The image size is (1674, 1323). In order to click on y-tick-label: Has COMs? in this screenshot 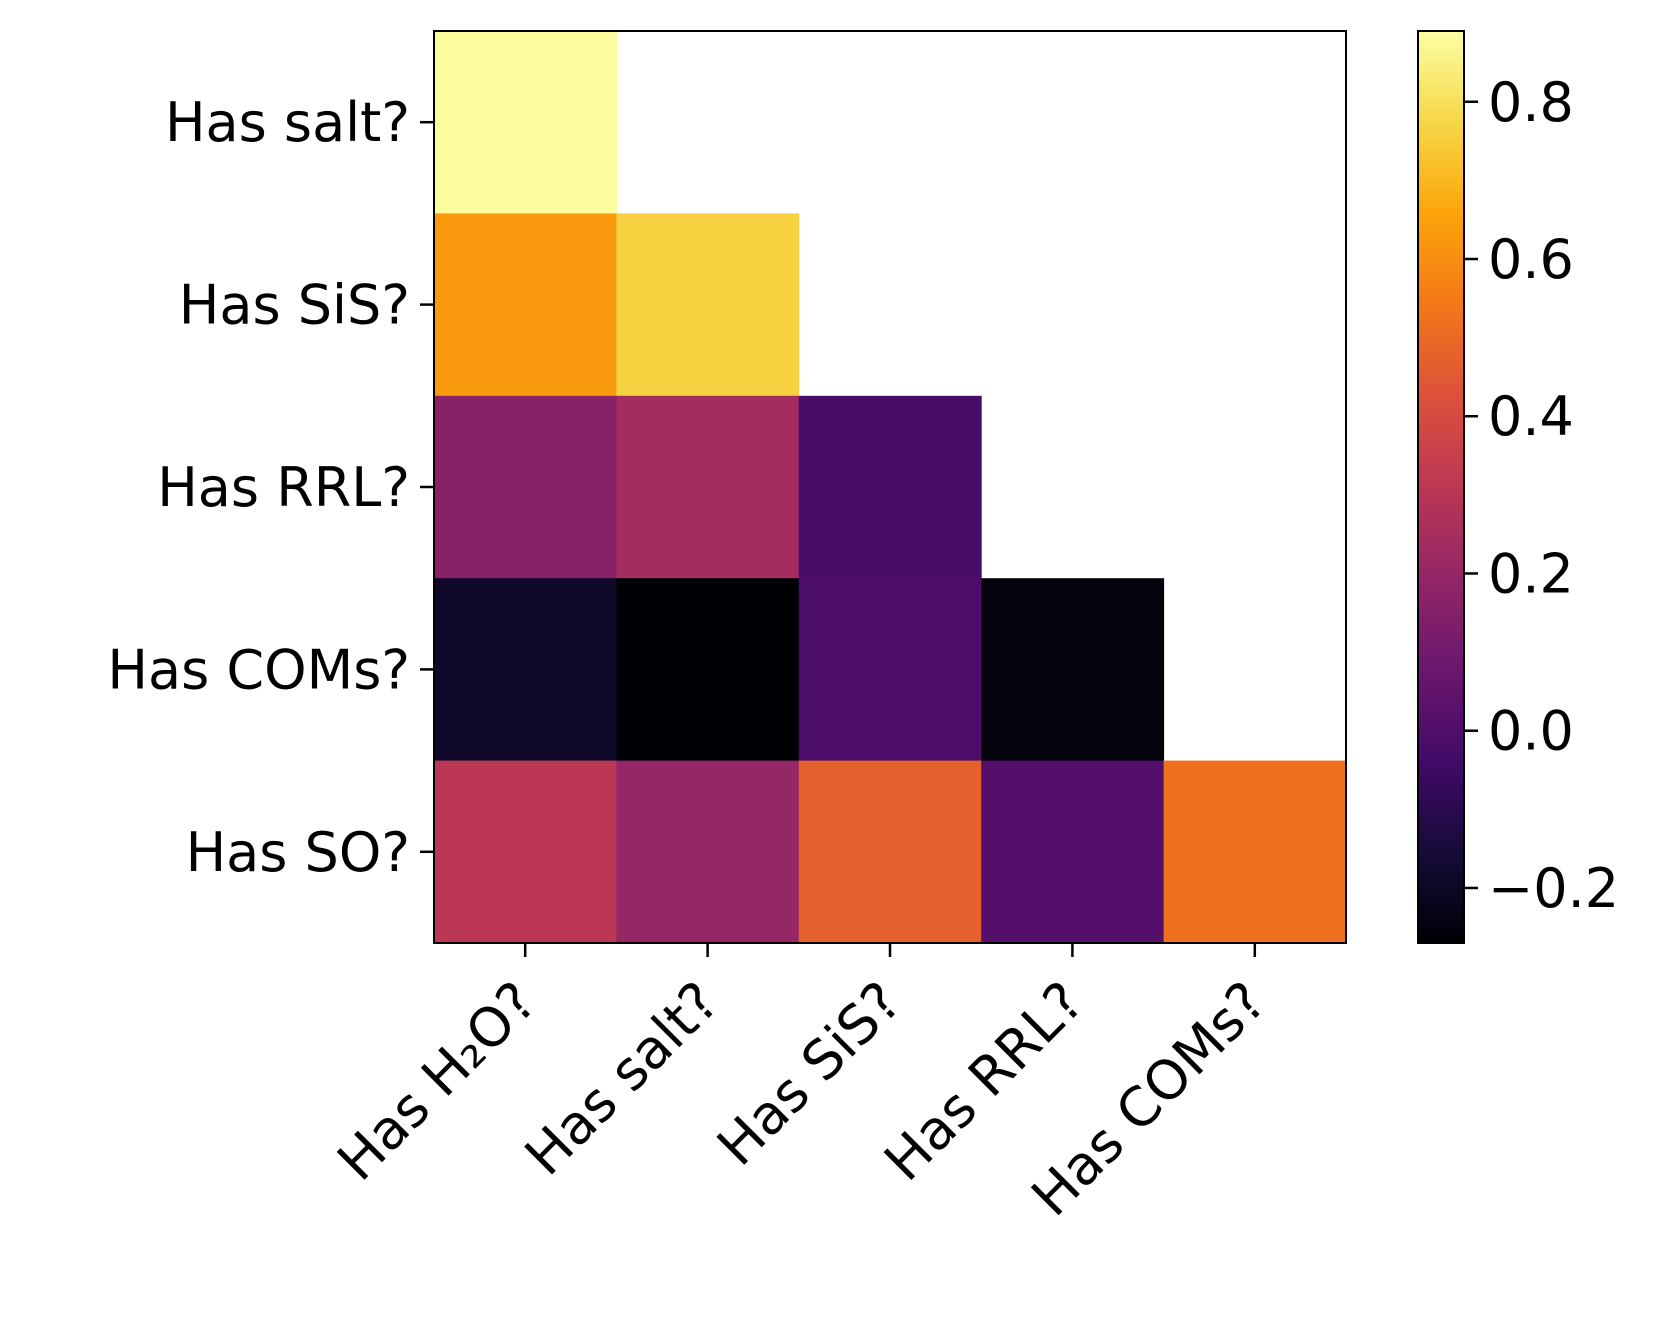, I will do `click(258, 669)`.